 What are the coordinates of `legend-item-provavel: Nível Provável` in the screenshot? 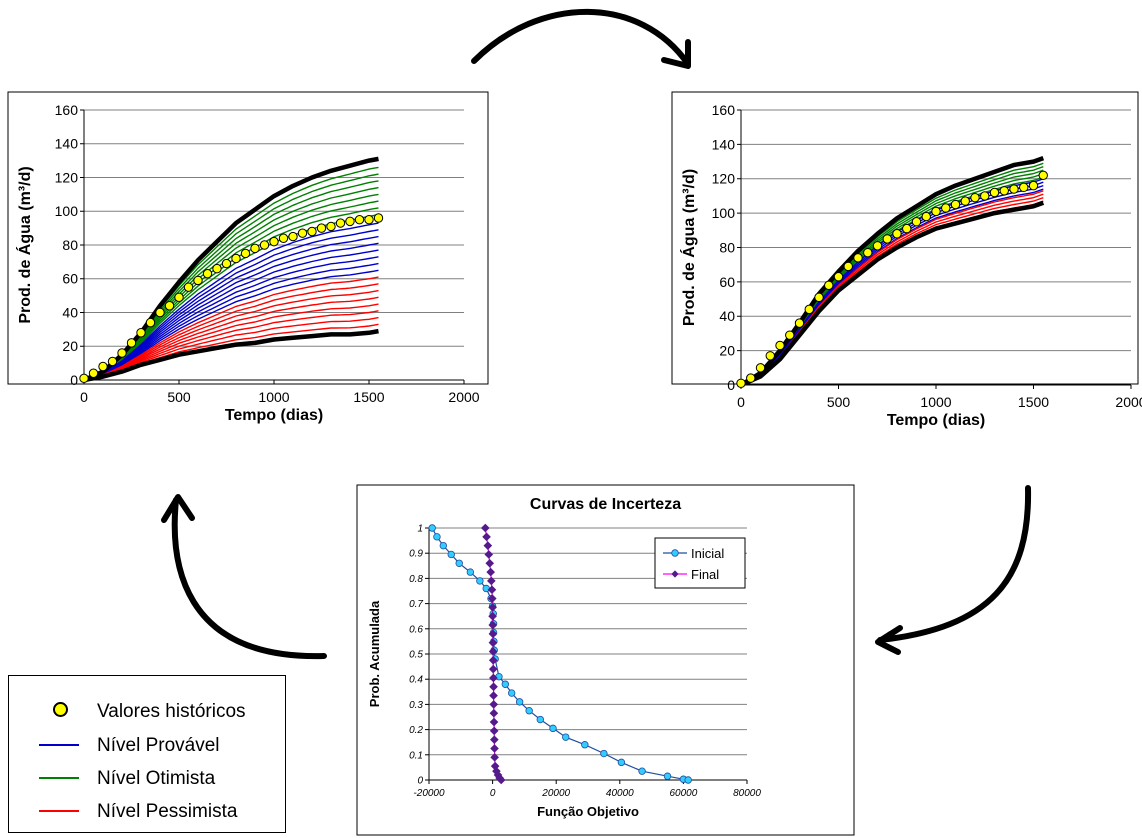 It's located at (147, 747).